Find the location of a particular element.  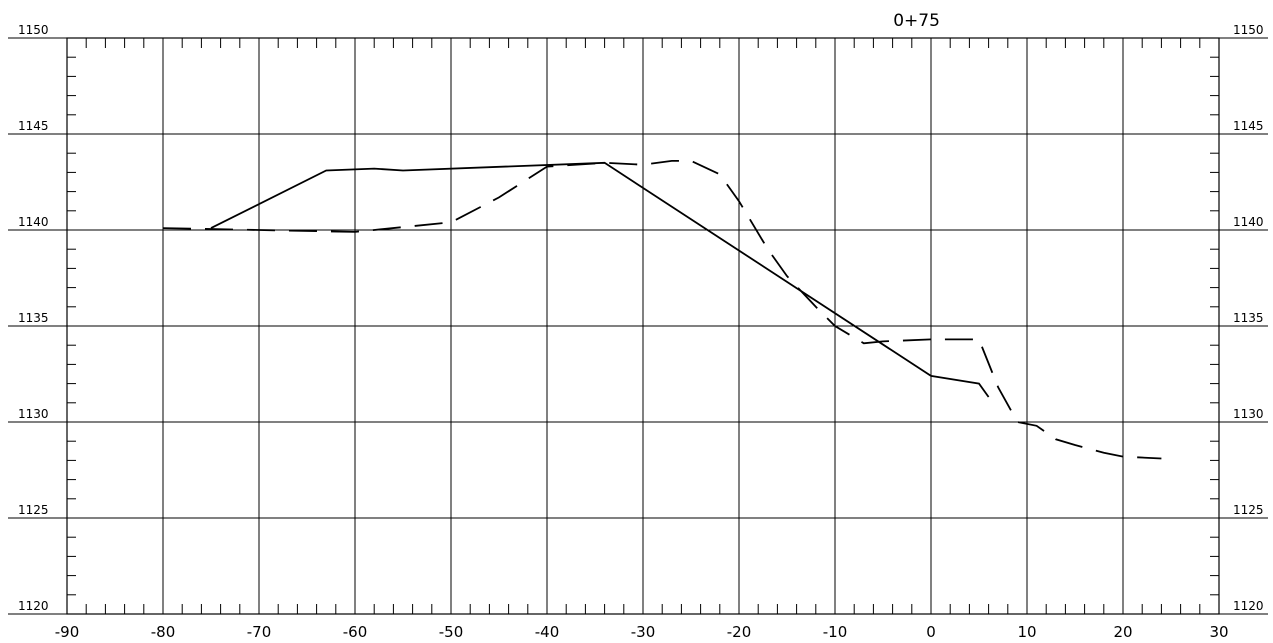

y-tick-label-left: 1135 is located at coordinates (33, 318).